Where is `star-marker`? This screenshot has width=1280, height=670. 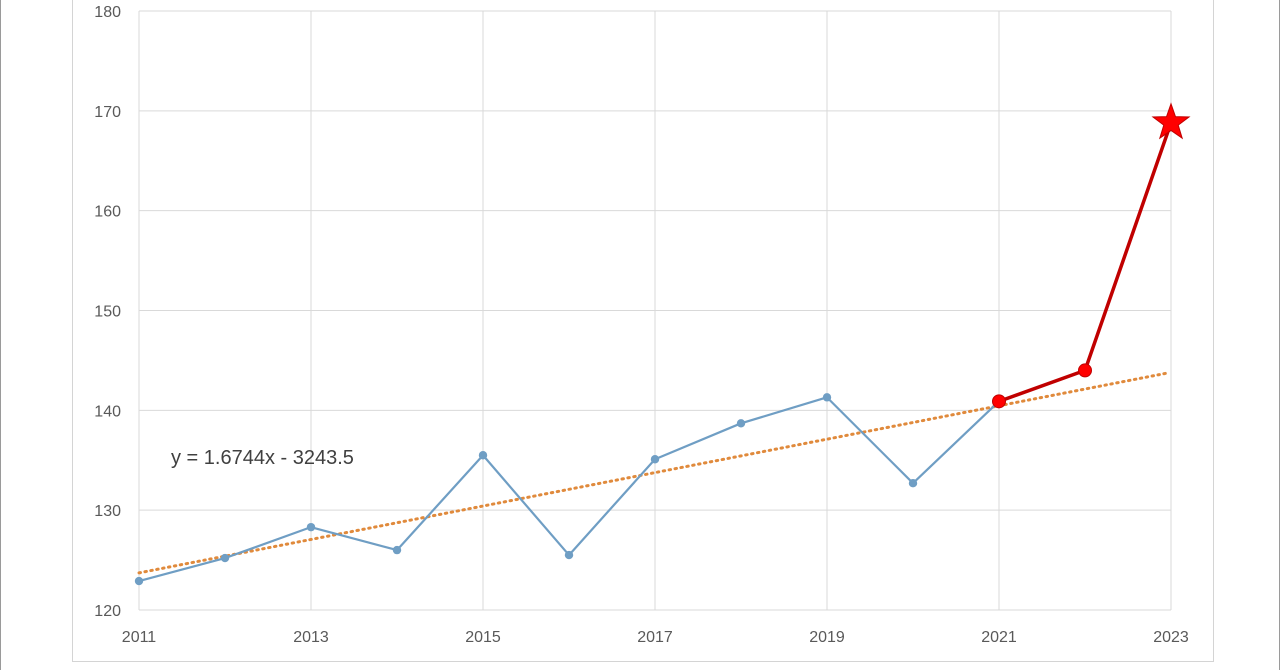
star-marker is located at coordinates (1171, 121).